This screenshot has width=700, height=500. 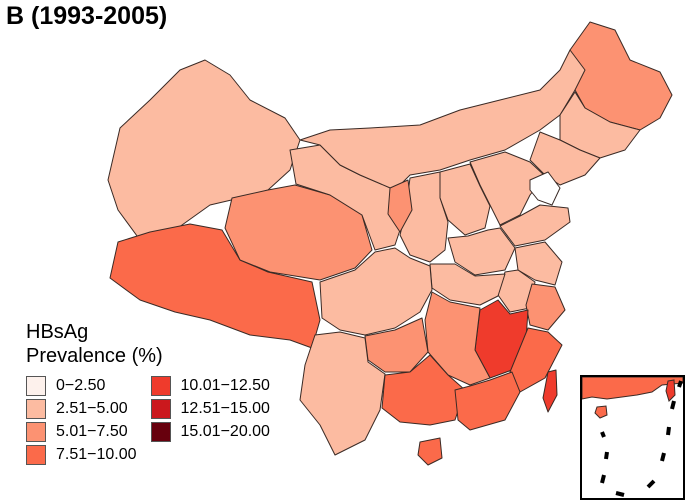 What do you see at coordinates (92, 408) in the screenshot?
I see `legend-label: 2.51−5.00` at bounding box center [92, 408].